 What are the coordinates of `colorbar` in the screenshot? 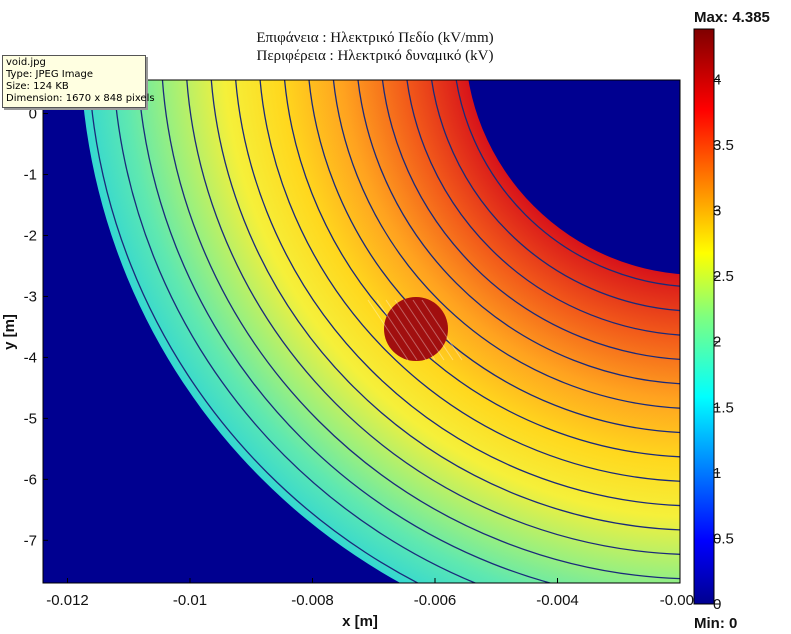 It's located at (704, 316).